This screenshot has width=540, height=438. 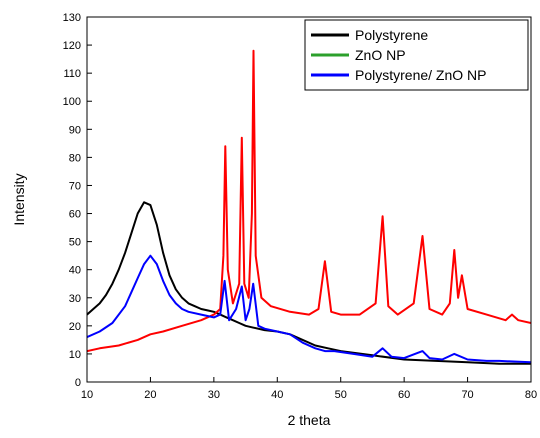 I want to click on x-tick-label: 30, so click(x=214, y=395).